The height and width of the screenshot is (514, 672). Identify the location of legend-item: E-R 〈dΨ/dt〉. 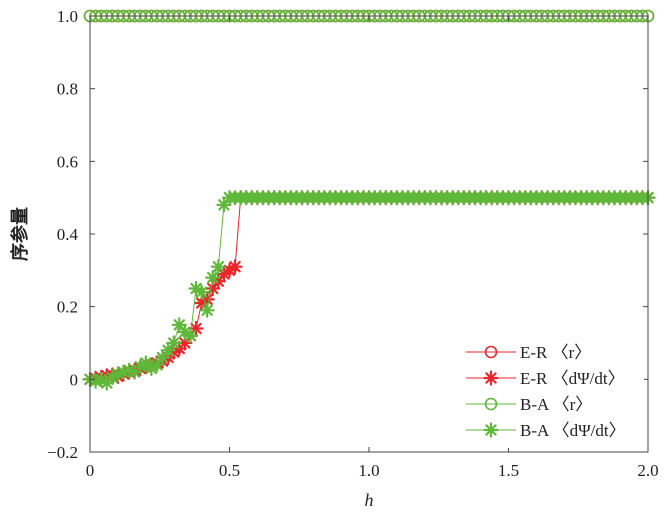
(545, 378).